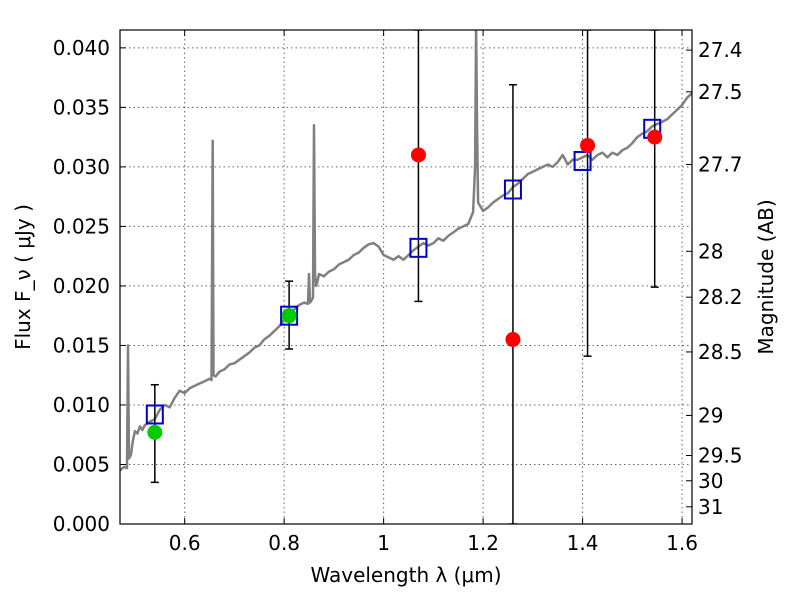 The image size is (800, 600). I want to click on y-tick-label: 0.010, so click(81, 405).